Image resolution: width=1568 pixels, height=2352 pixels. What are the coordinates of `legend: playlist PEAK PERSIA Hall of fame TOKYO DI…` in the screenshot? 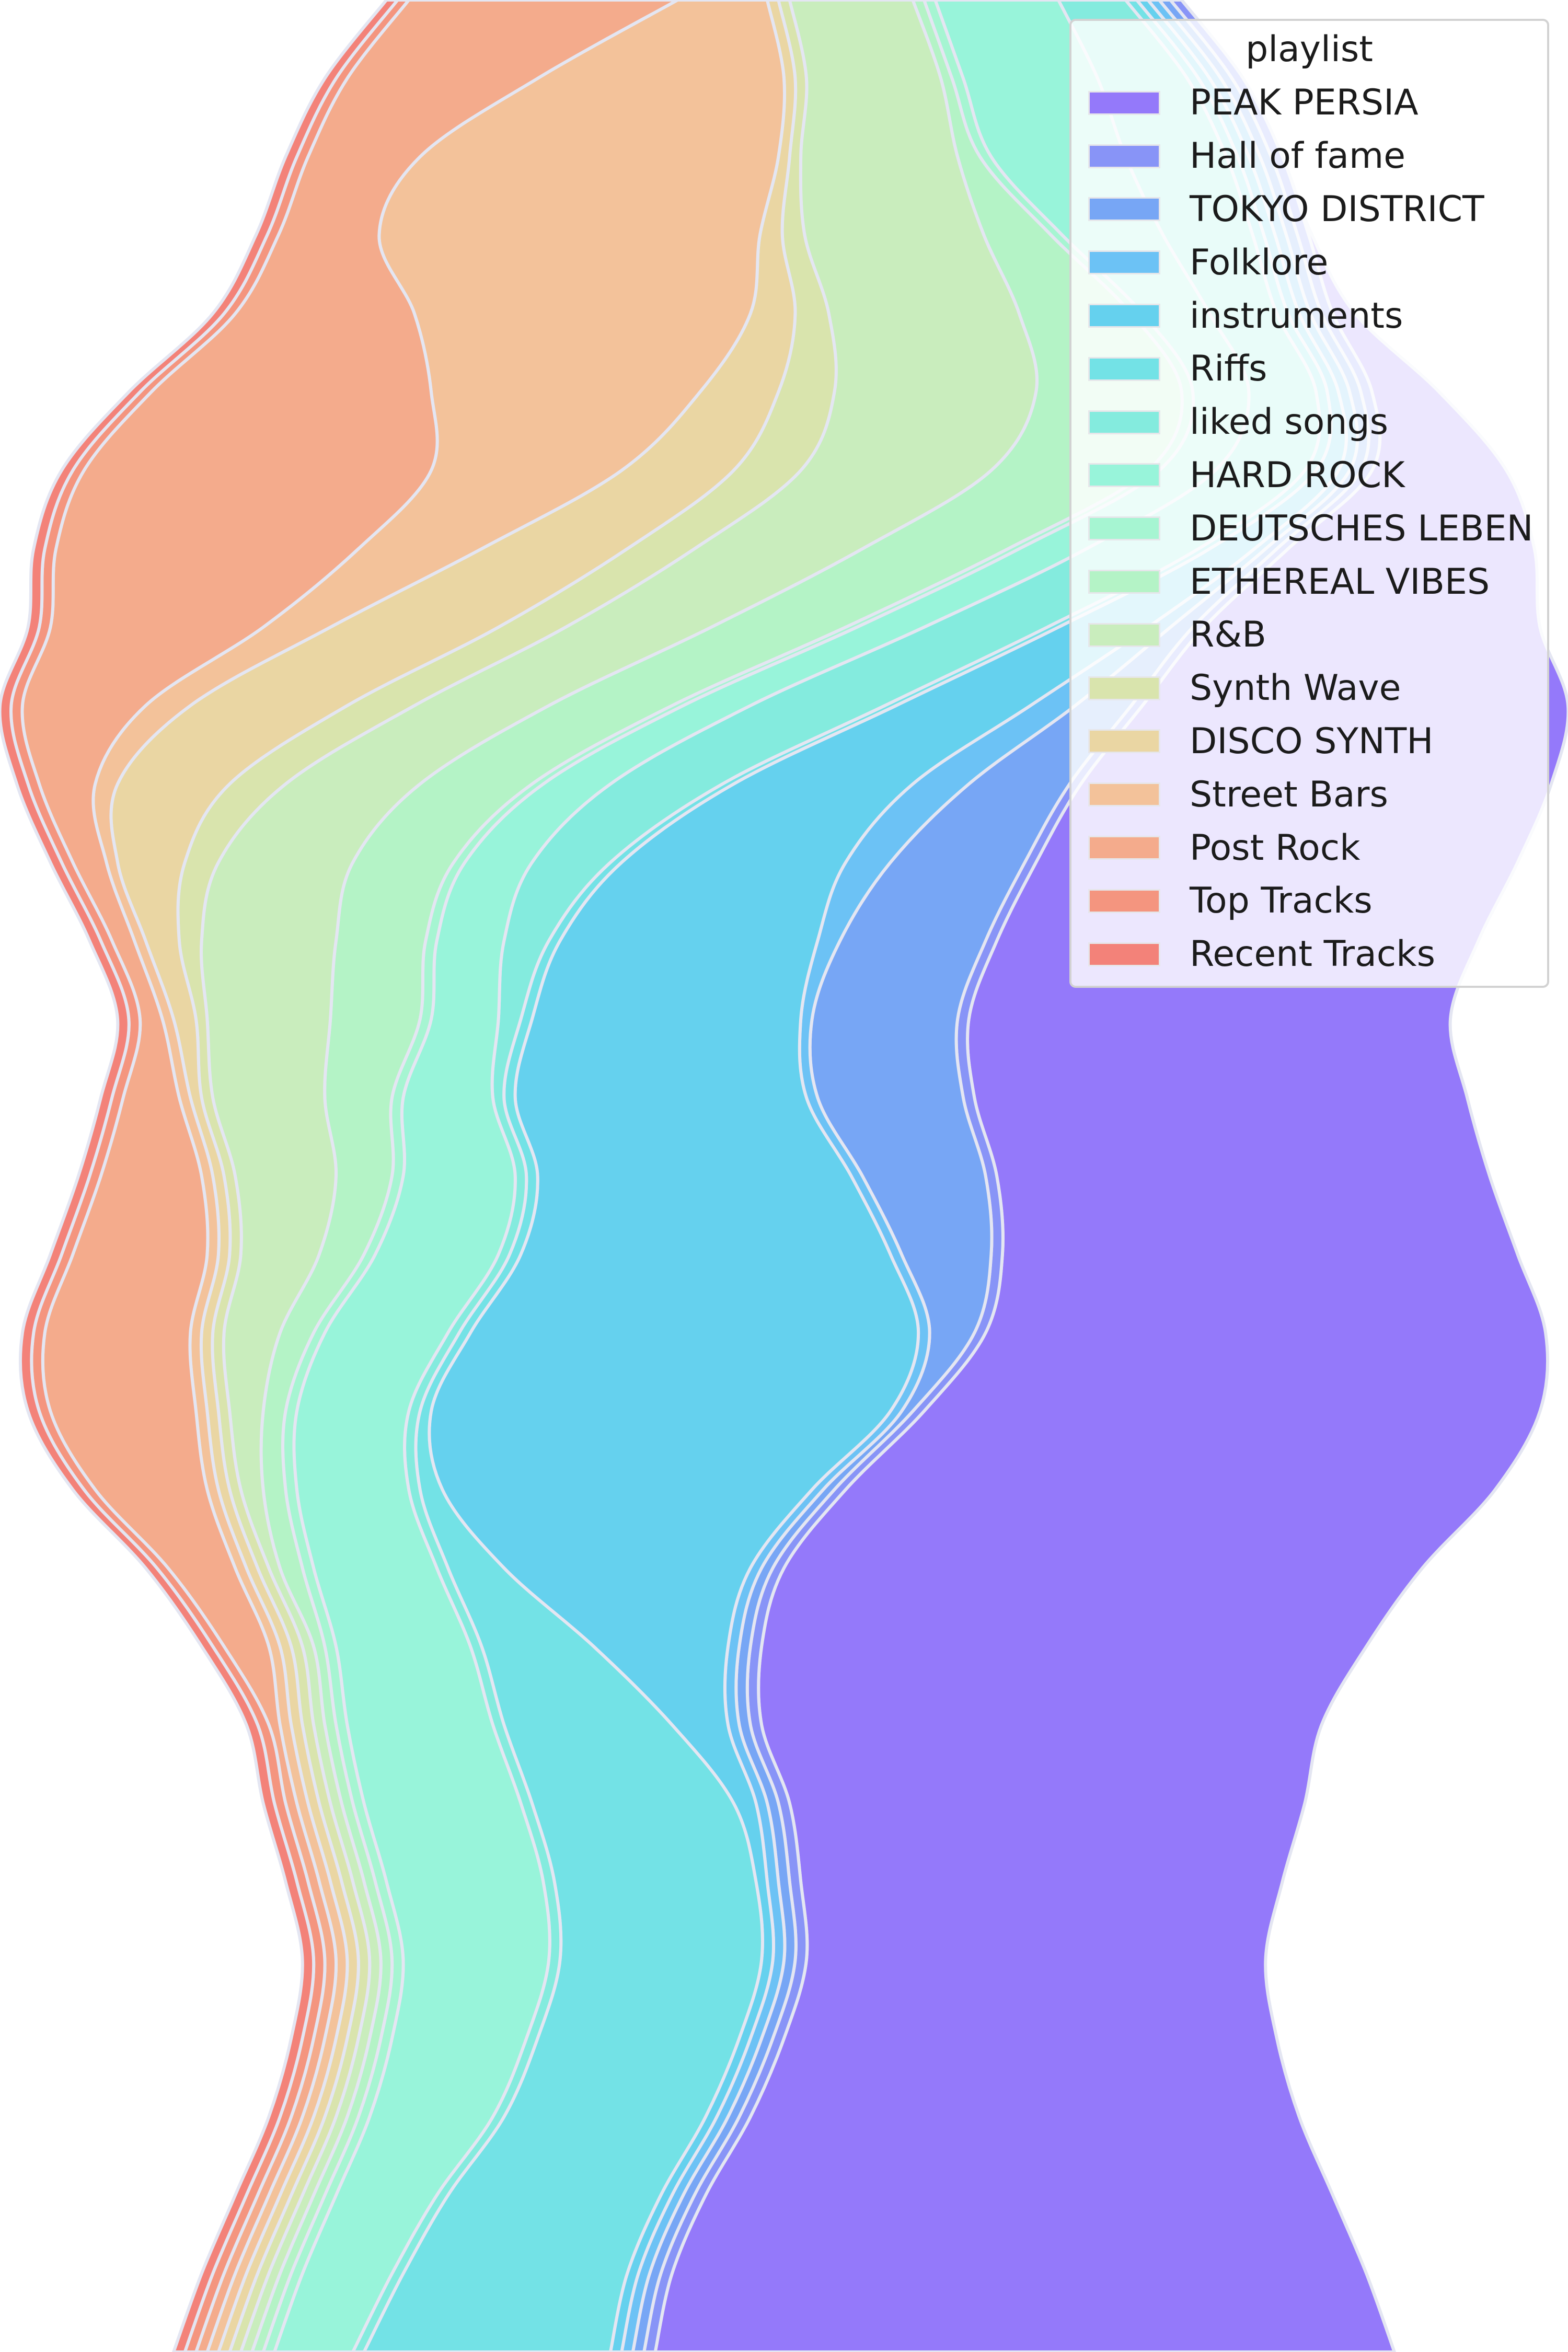 It's located at (1309, 503).